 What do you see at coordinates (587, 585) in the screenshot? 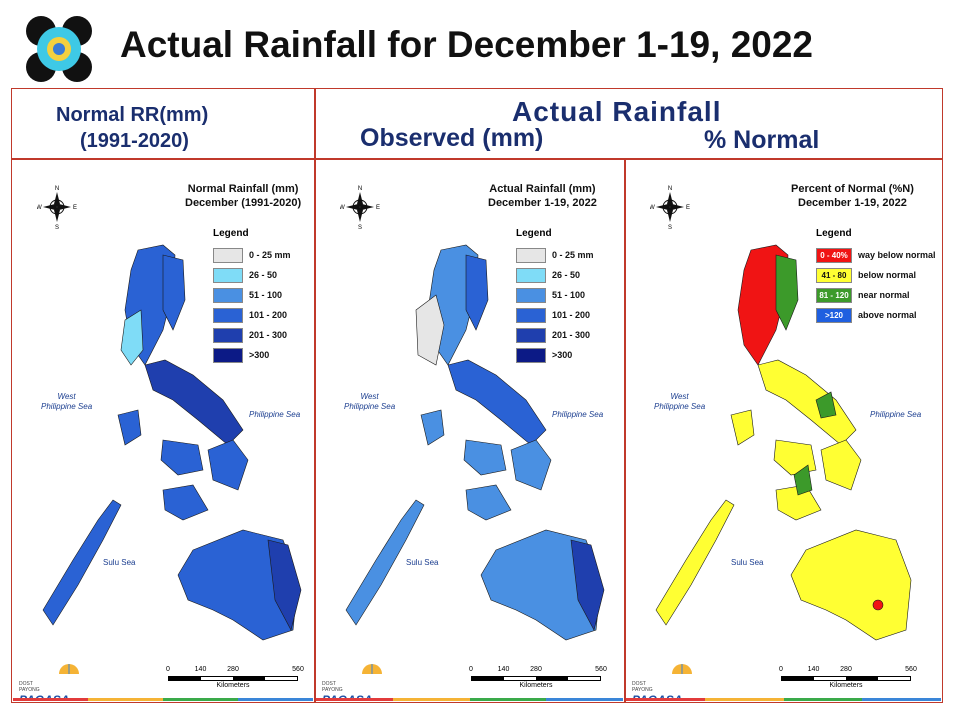
I see `region-east-mindanao` at bounding box center [587, 585].